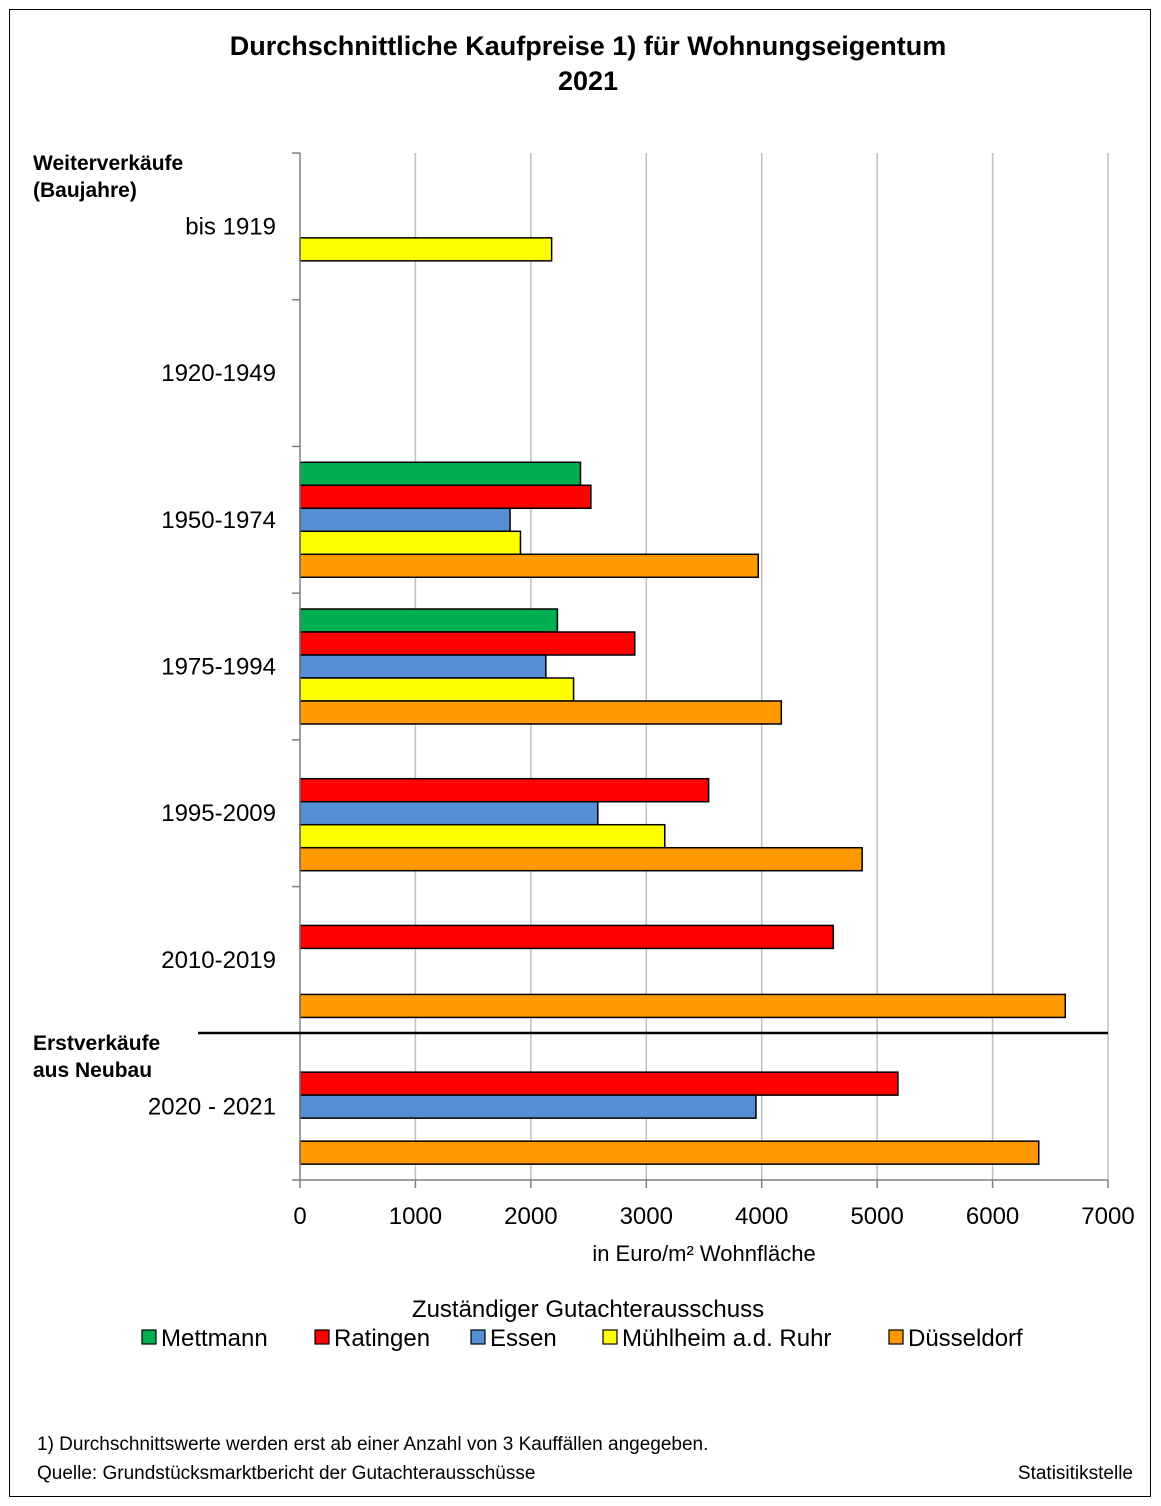 The height and width of the screenshot is (1506, 1161). I want to click on category-label: 1950-1974, so click(218, 520).